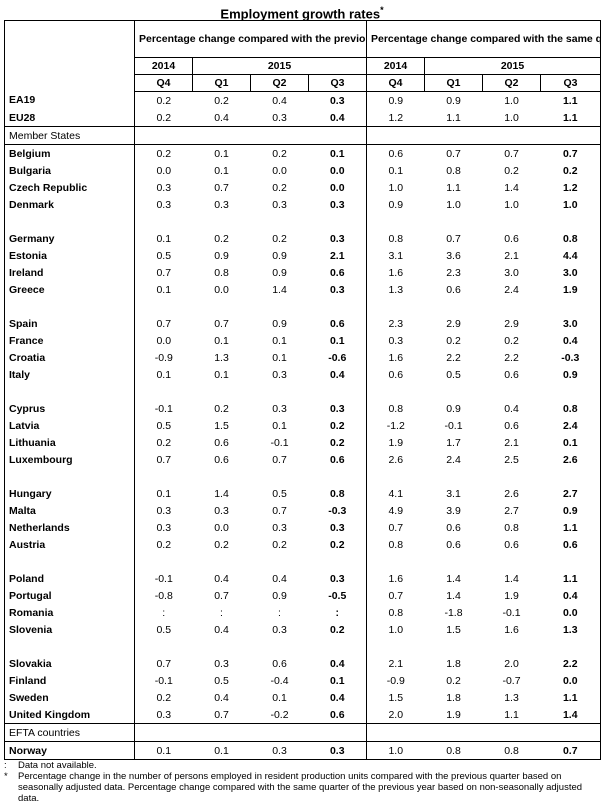 The image size is (604, 804). I want to click on header-q1-qoq: Q1, so click(221, 83).